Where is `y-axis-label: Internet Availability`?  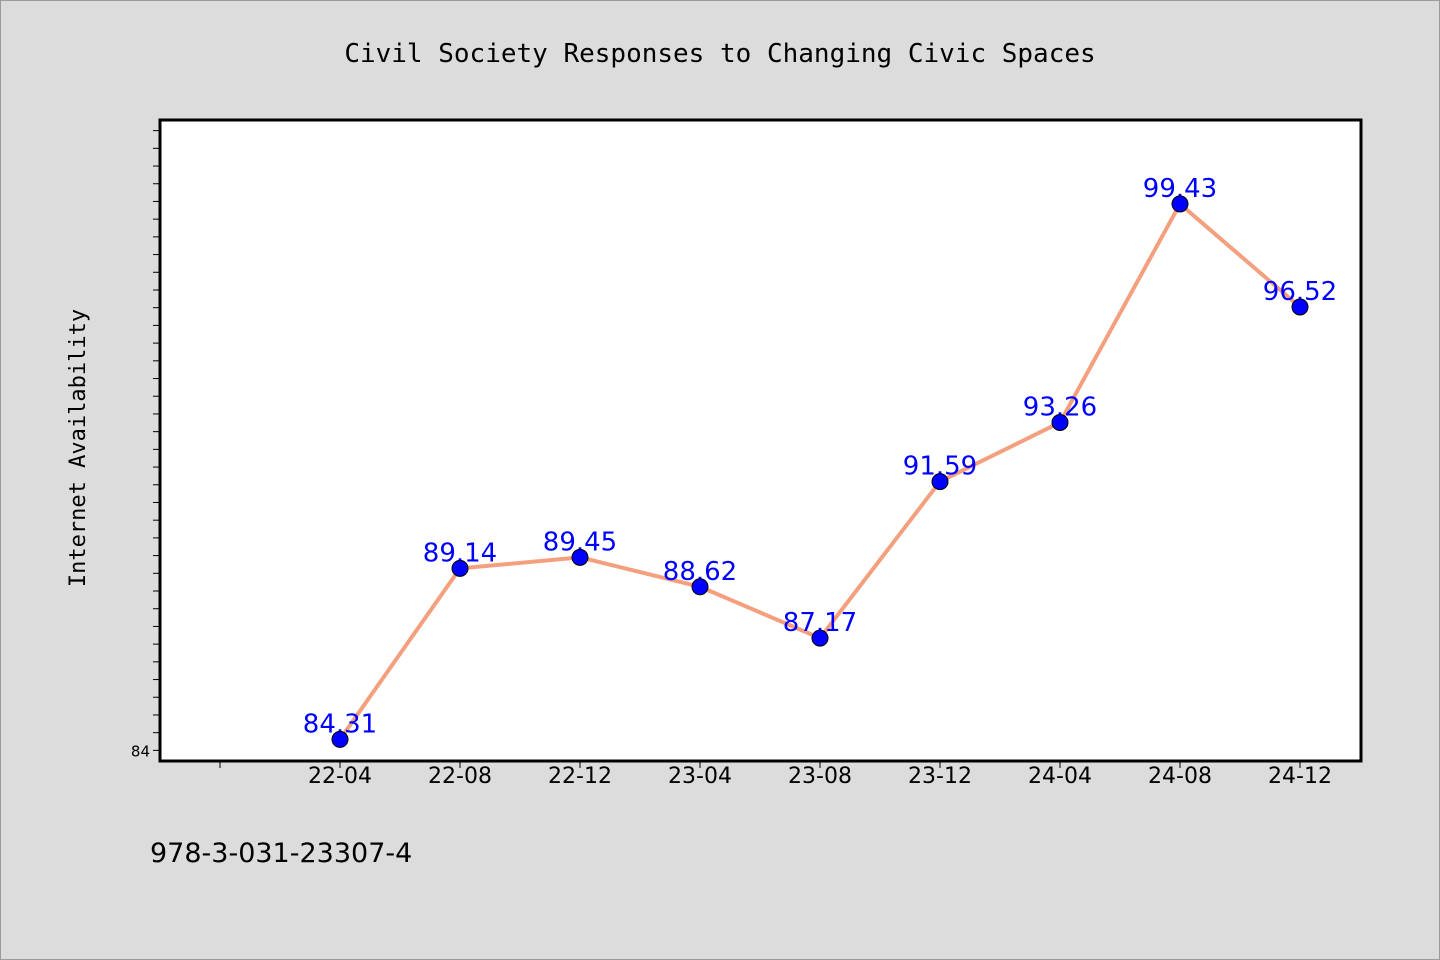
y-axis-label: Internet Availability is located at coordinates (78, 448).